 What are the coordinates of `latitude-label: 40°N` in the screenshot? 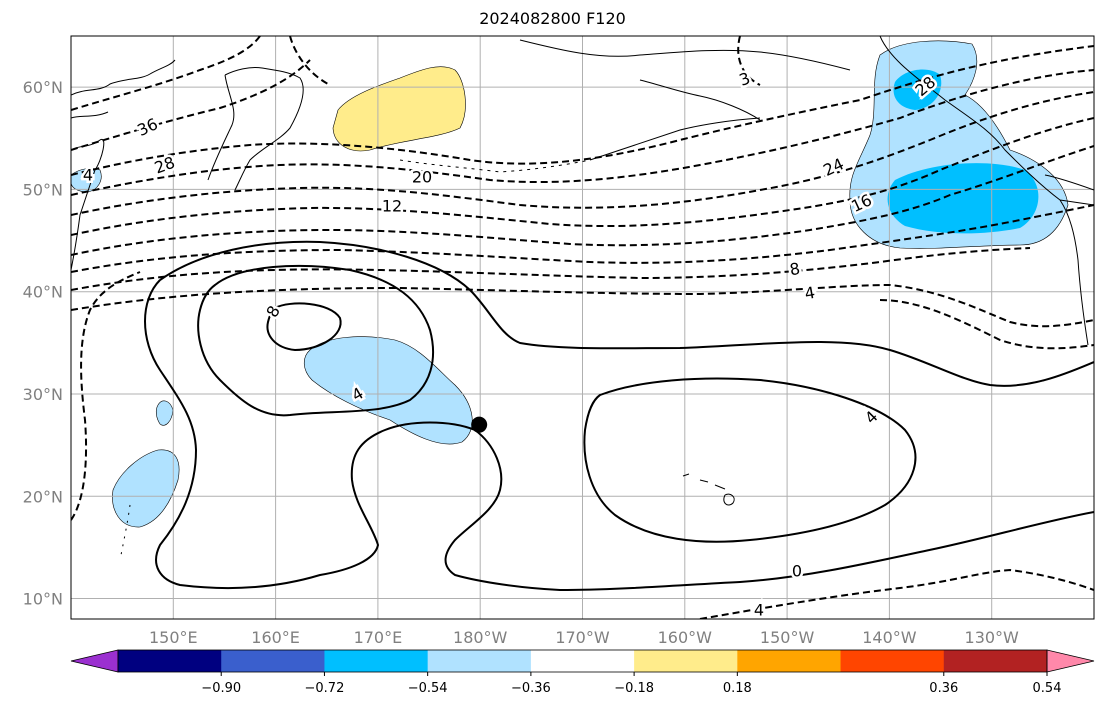 It's located at (43, 292).